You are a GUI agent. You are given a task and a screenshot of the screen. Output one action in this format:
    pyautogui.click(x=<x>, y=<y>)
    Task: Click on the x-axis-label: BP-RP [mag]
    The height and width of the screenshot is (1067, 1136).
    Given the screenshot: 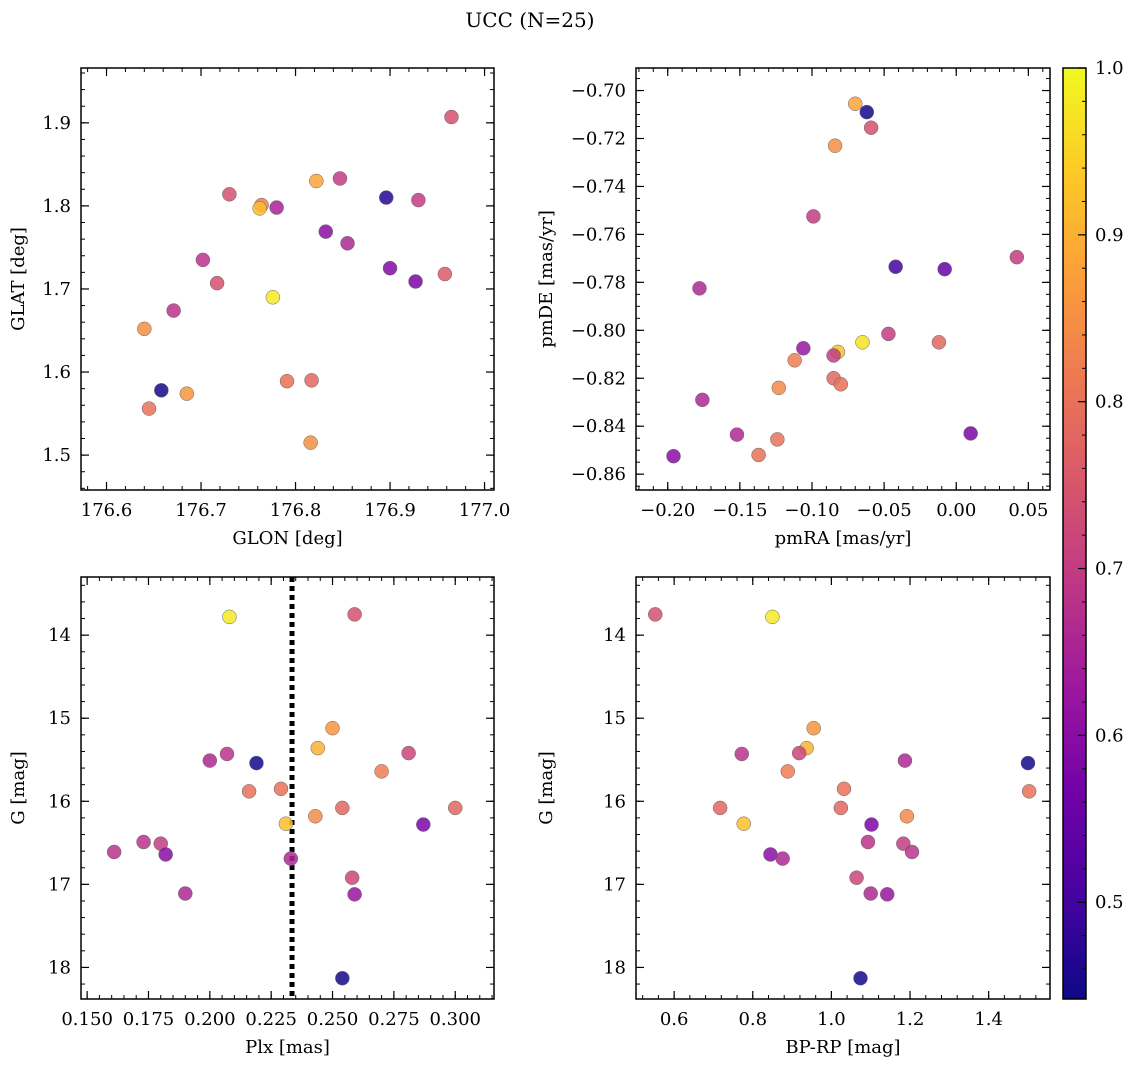 What is the action you would take?
    pyautogui.click(x=842, y=1047)
    